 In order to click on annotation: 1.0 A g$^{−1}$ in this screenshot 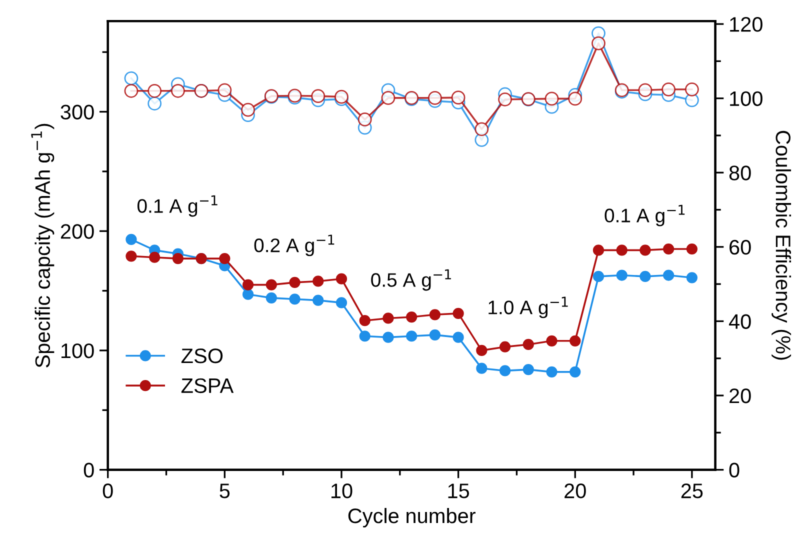, I will do `click(528, 307)`.